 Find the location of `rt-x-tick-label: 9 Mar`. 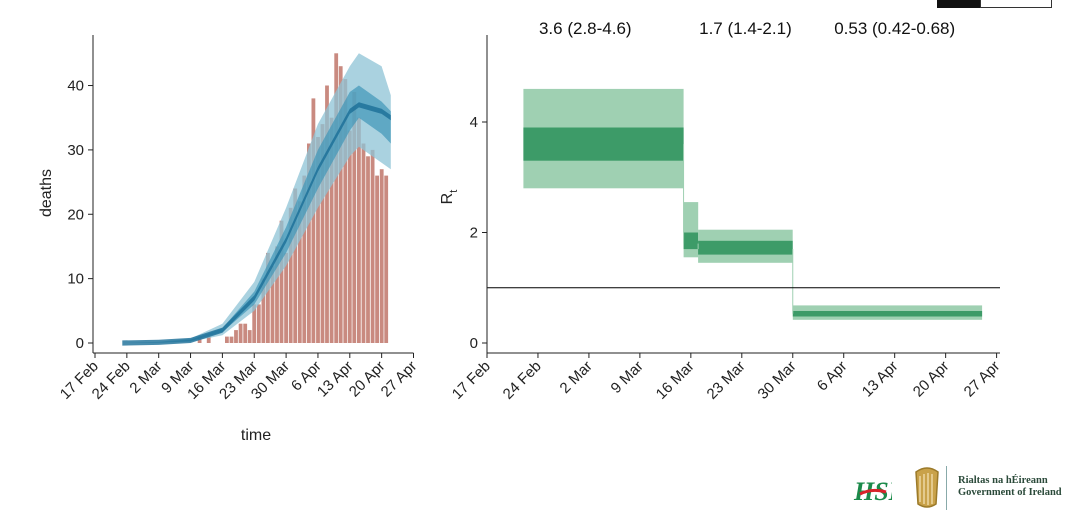

rt-x-tick-label: 9 Mar is located at coordinates (627, 377).